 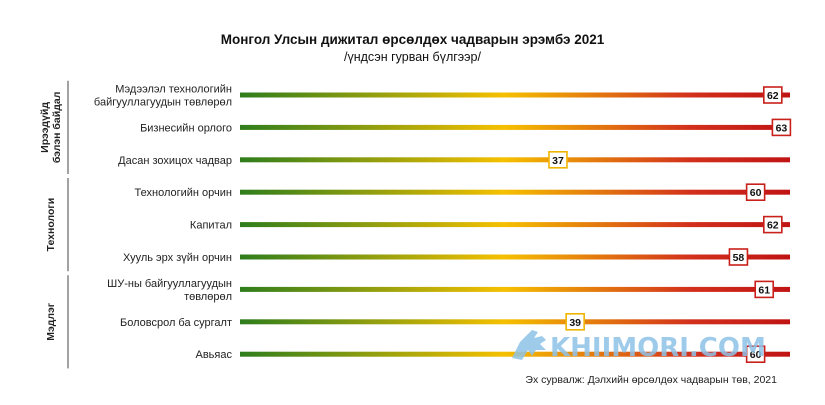 I want to click on watermark-text: KHIIMORI.COM, so click(x=658, y=348).